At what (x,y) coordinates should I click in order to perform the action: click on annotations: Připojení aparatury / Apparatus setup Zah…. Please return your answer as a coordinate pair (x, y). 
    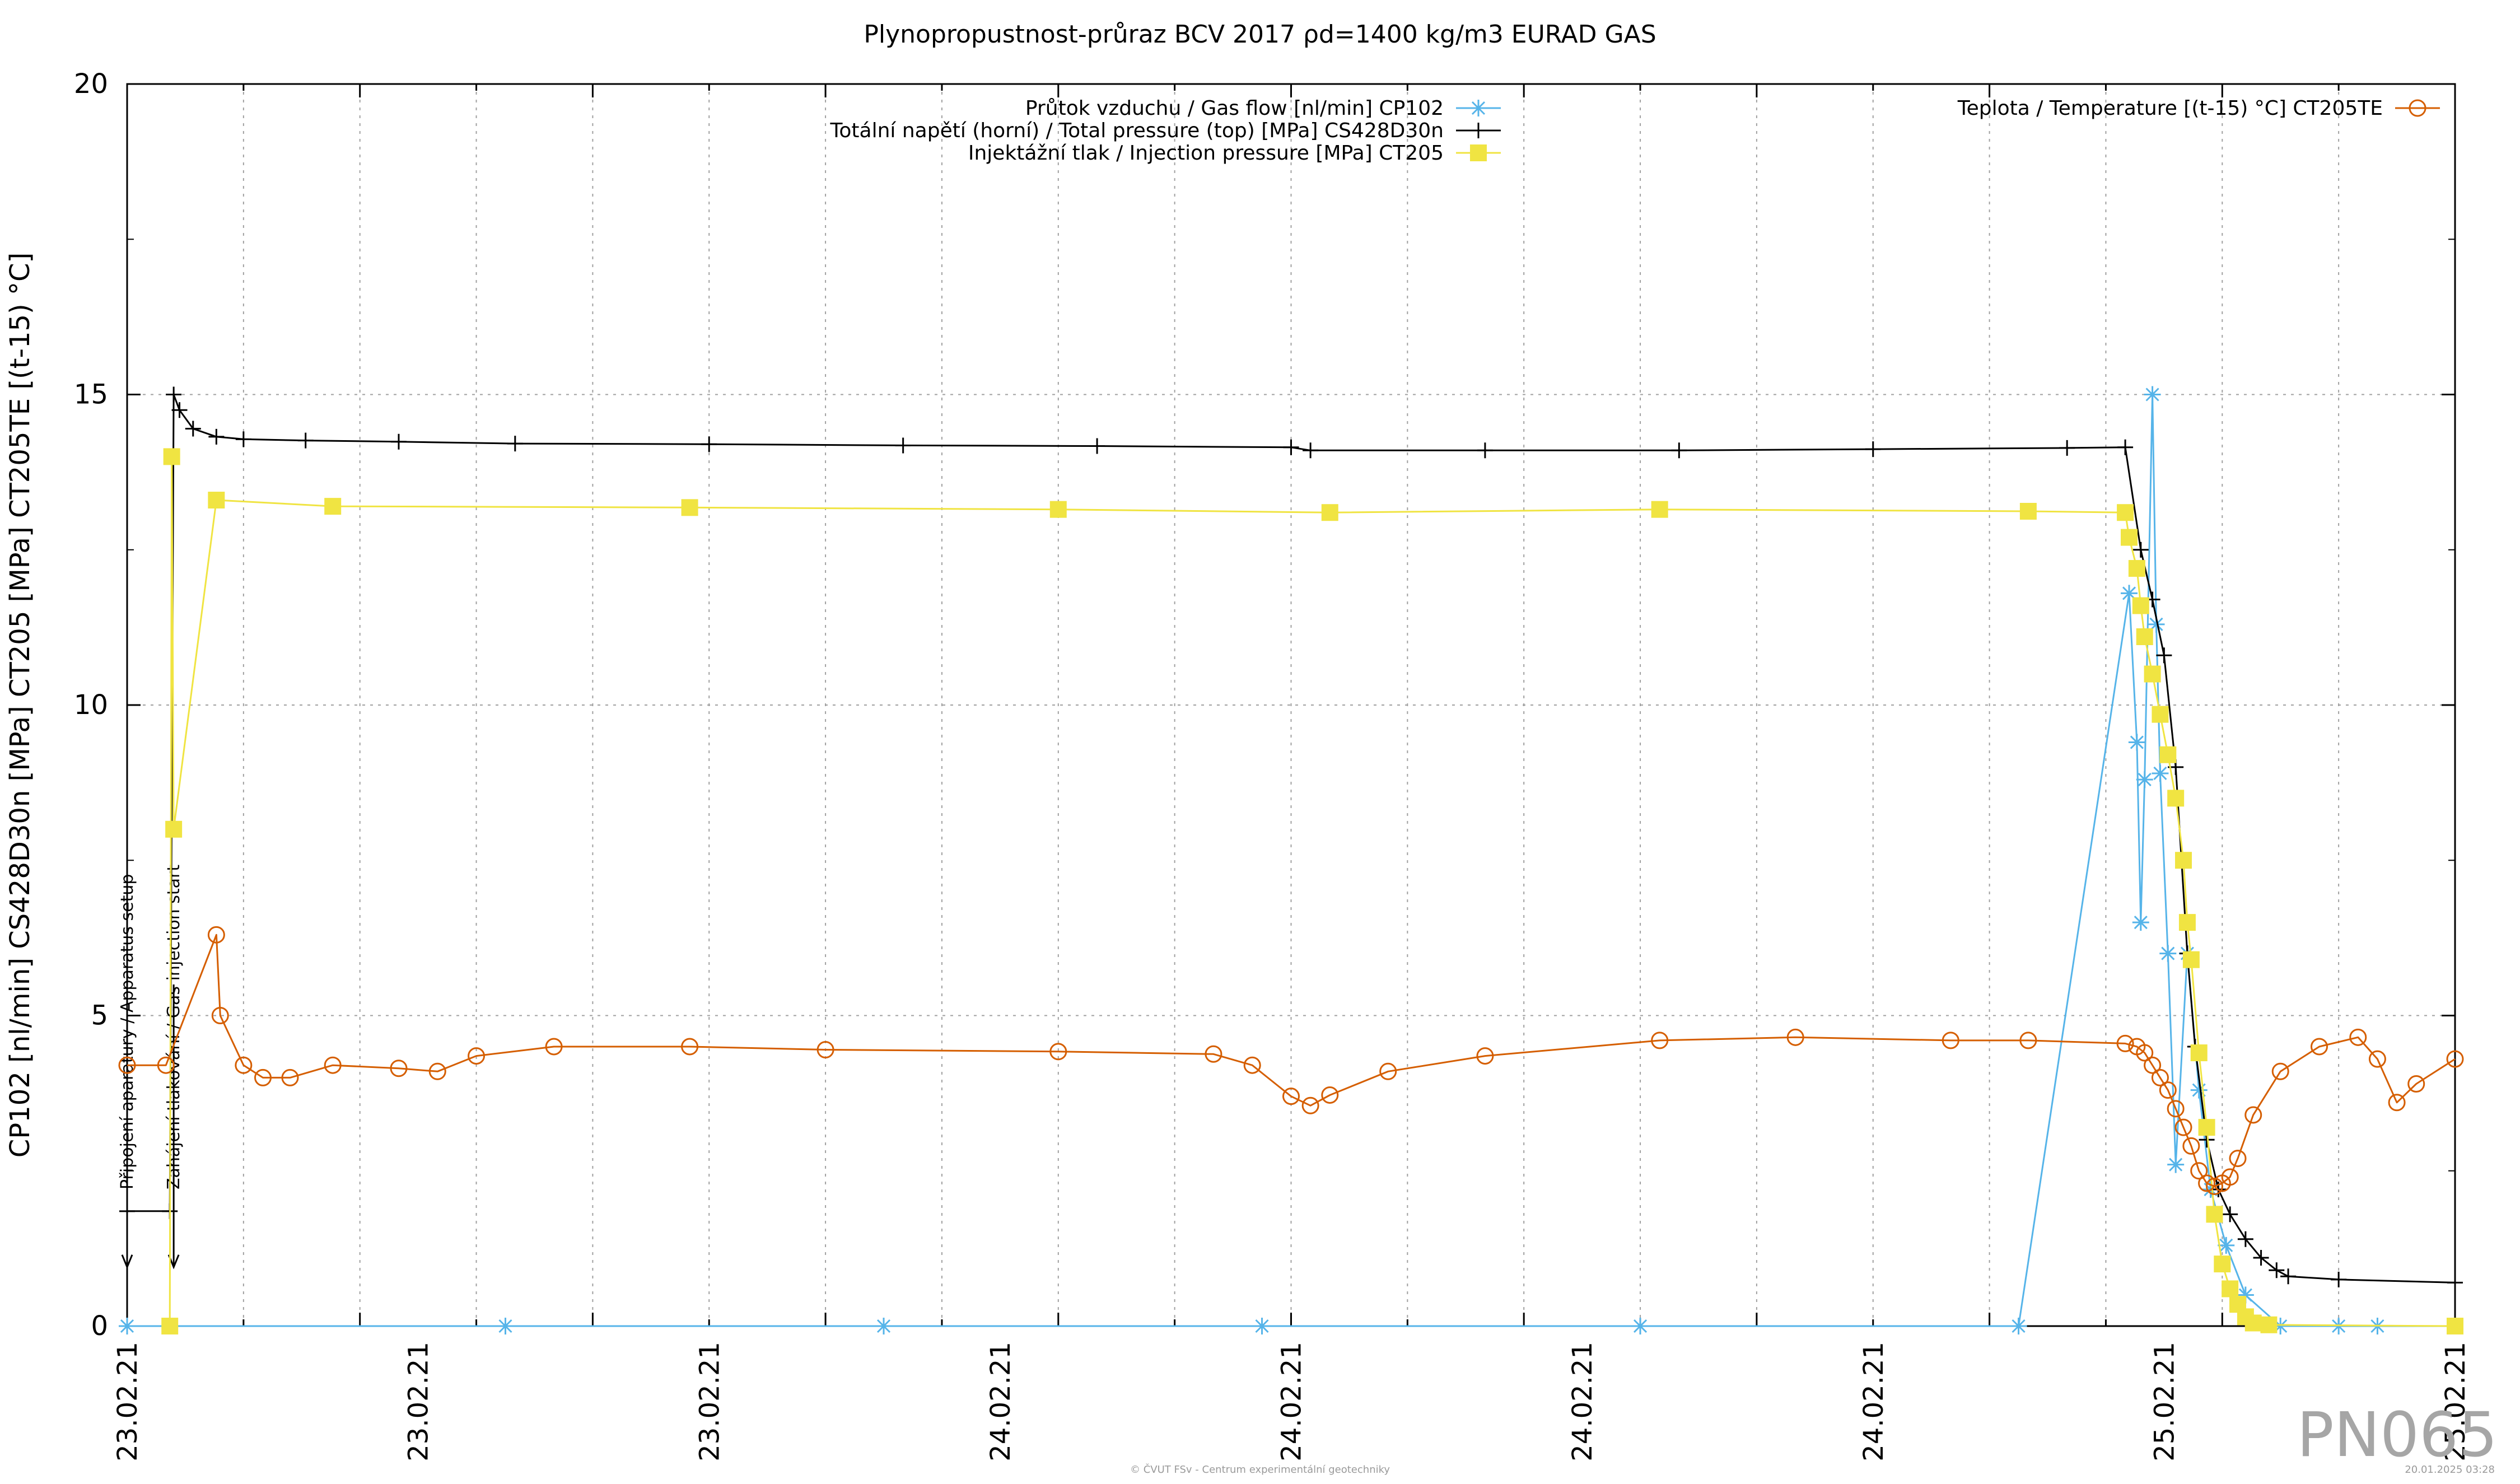
    Looking at the image, I should click on (151, 1067).